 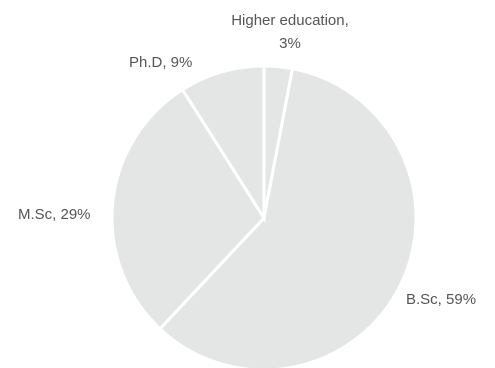 I want to click on slice-label-b-sc: B.Sc, 59%, so click(x=441, y=299).